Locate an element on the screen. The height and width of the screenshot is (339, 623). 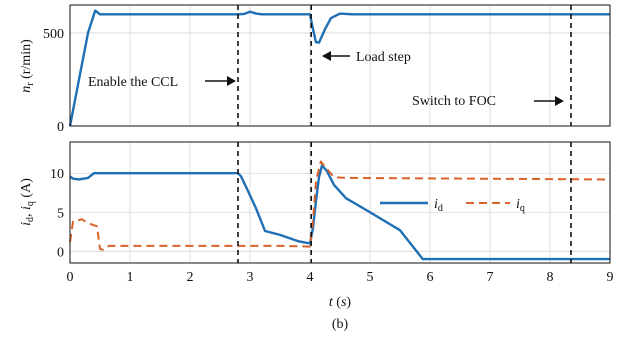
x-axis-label: t (s) is located at coordinates (340, 302).